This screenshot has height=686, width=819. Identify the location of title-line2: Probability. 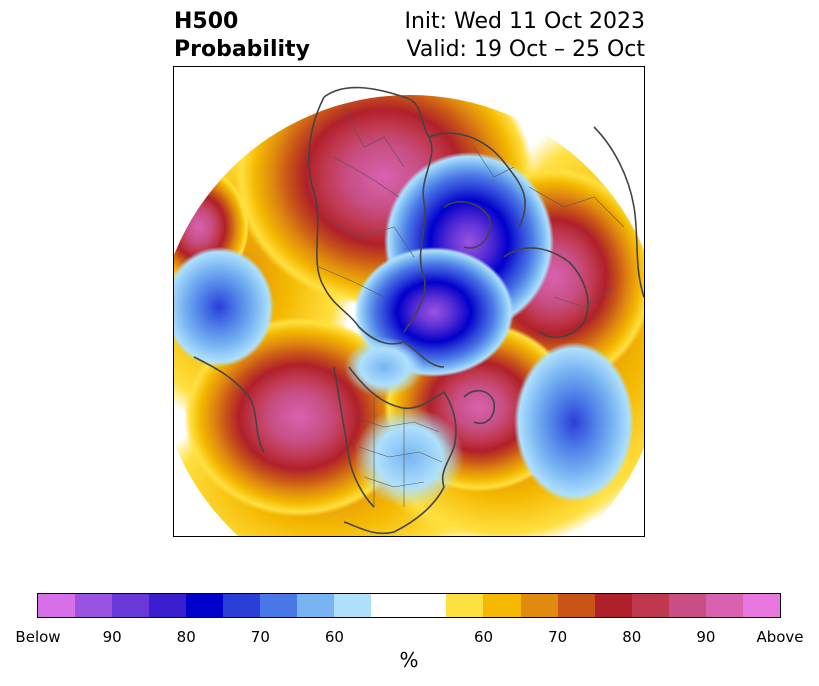
(242, 49).